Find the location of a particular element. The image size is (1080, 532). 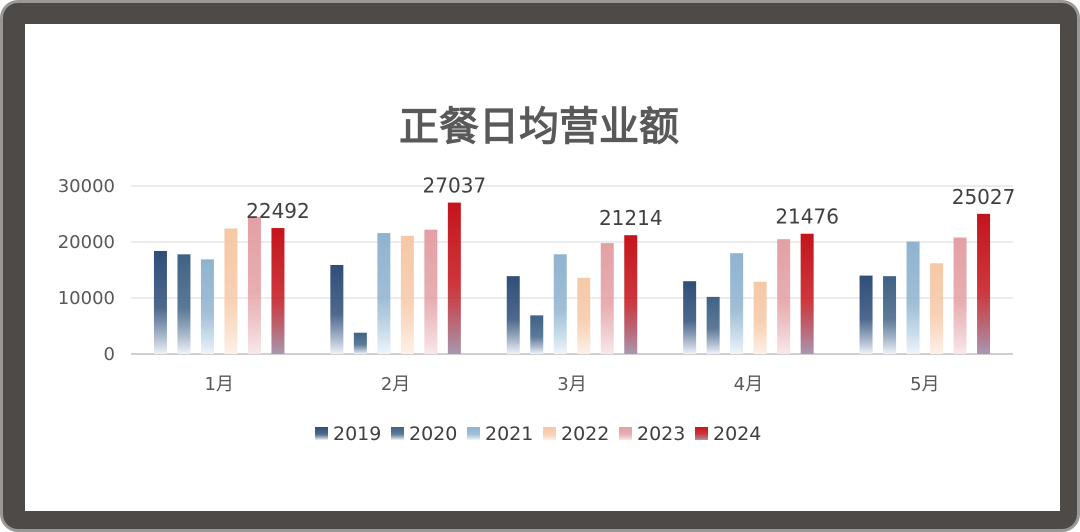

x-category-label: 3月 is located at coordinates (571, 384).